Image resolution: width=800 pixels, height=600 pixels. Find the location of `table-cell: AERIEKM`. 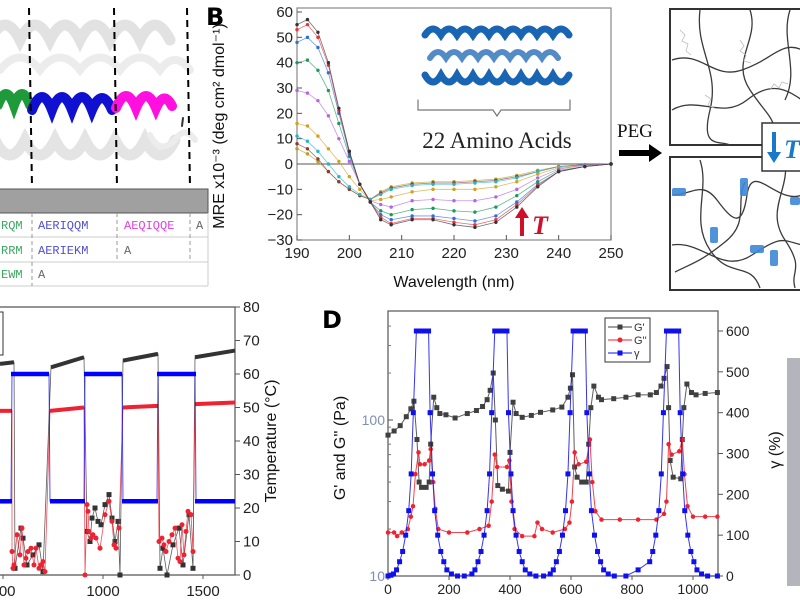

table-cell: AERIEKM is located at coordinates (63, 251).